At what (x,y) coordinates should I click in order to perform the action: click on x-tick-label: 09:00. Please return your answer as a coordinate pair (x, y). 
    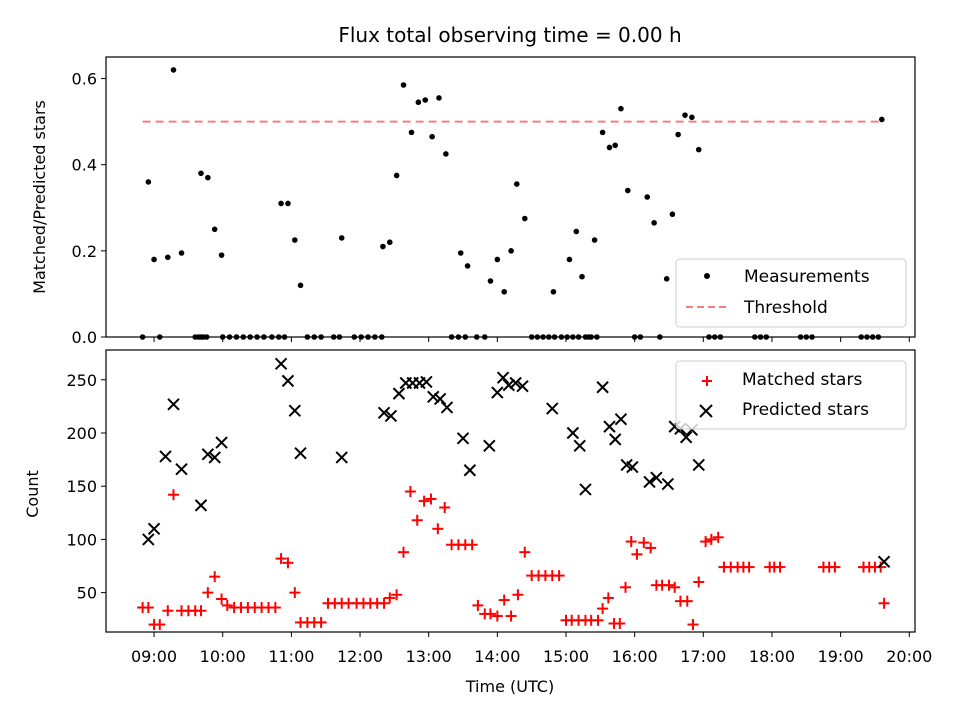
    Looking at the image, I should click on (154, 656).